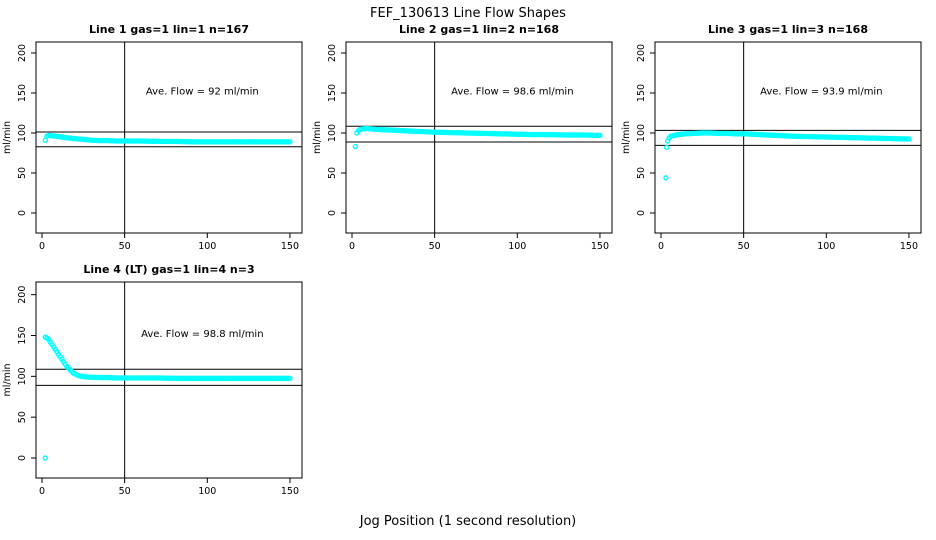  Describe the element at coordinates (202, 92) in the screenshot. I see `ave-flow-annotation: Ave. Flow = 92 ml/min` at that location.